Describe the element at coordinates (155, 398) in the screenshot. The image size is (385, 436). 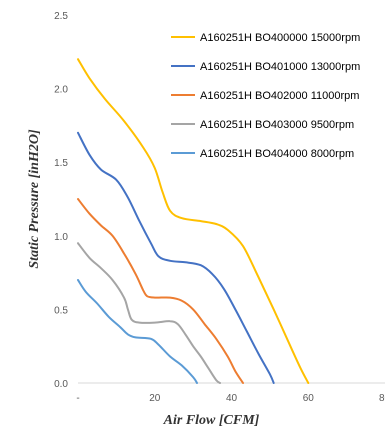
I see `x-tick-label: 20` at that location.